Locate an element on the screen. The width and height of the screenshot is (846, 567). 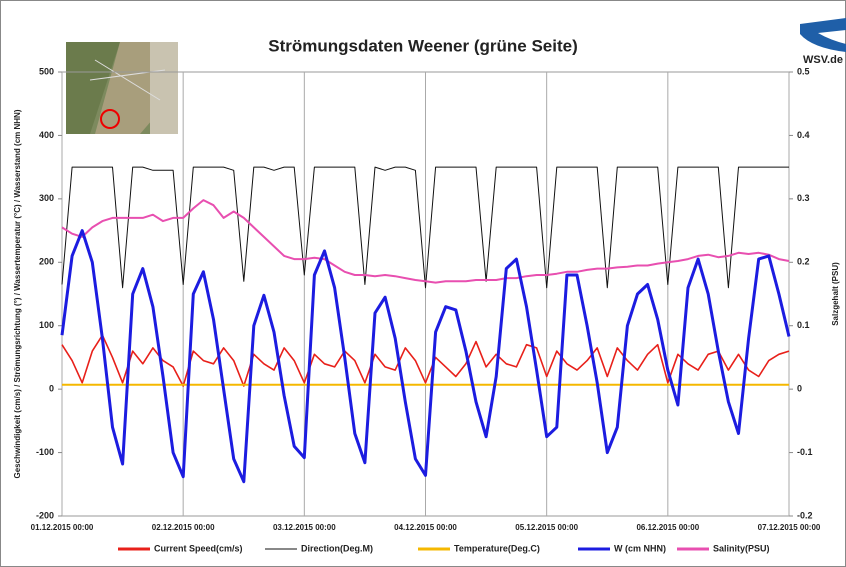
logo-text: WSV.de is located at coordinates (823, 60).